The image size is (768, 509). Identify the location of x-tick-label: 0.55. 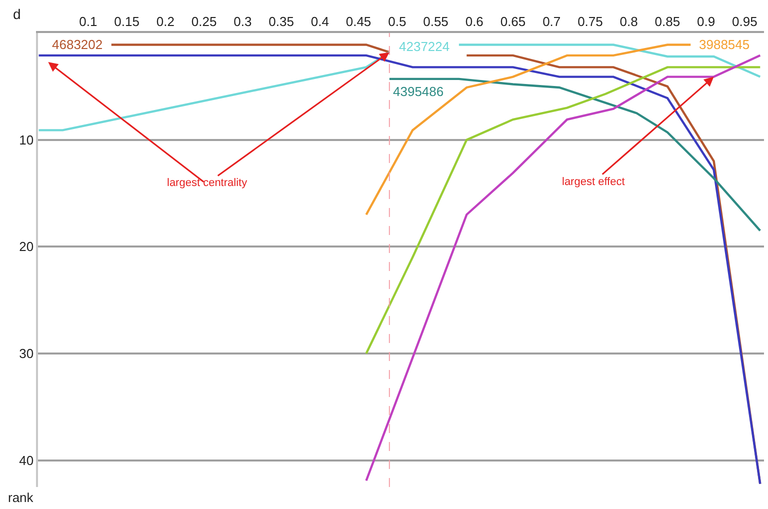
(435, 21).